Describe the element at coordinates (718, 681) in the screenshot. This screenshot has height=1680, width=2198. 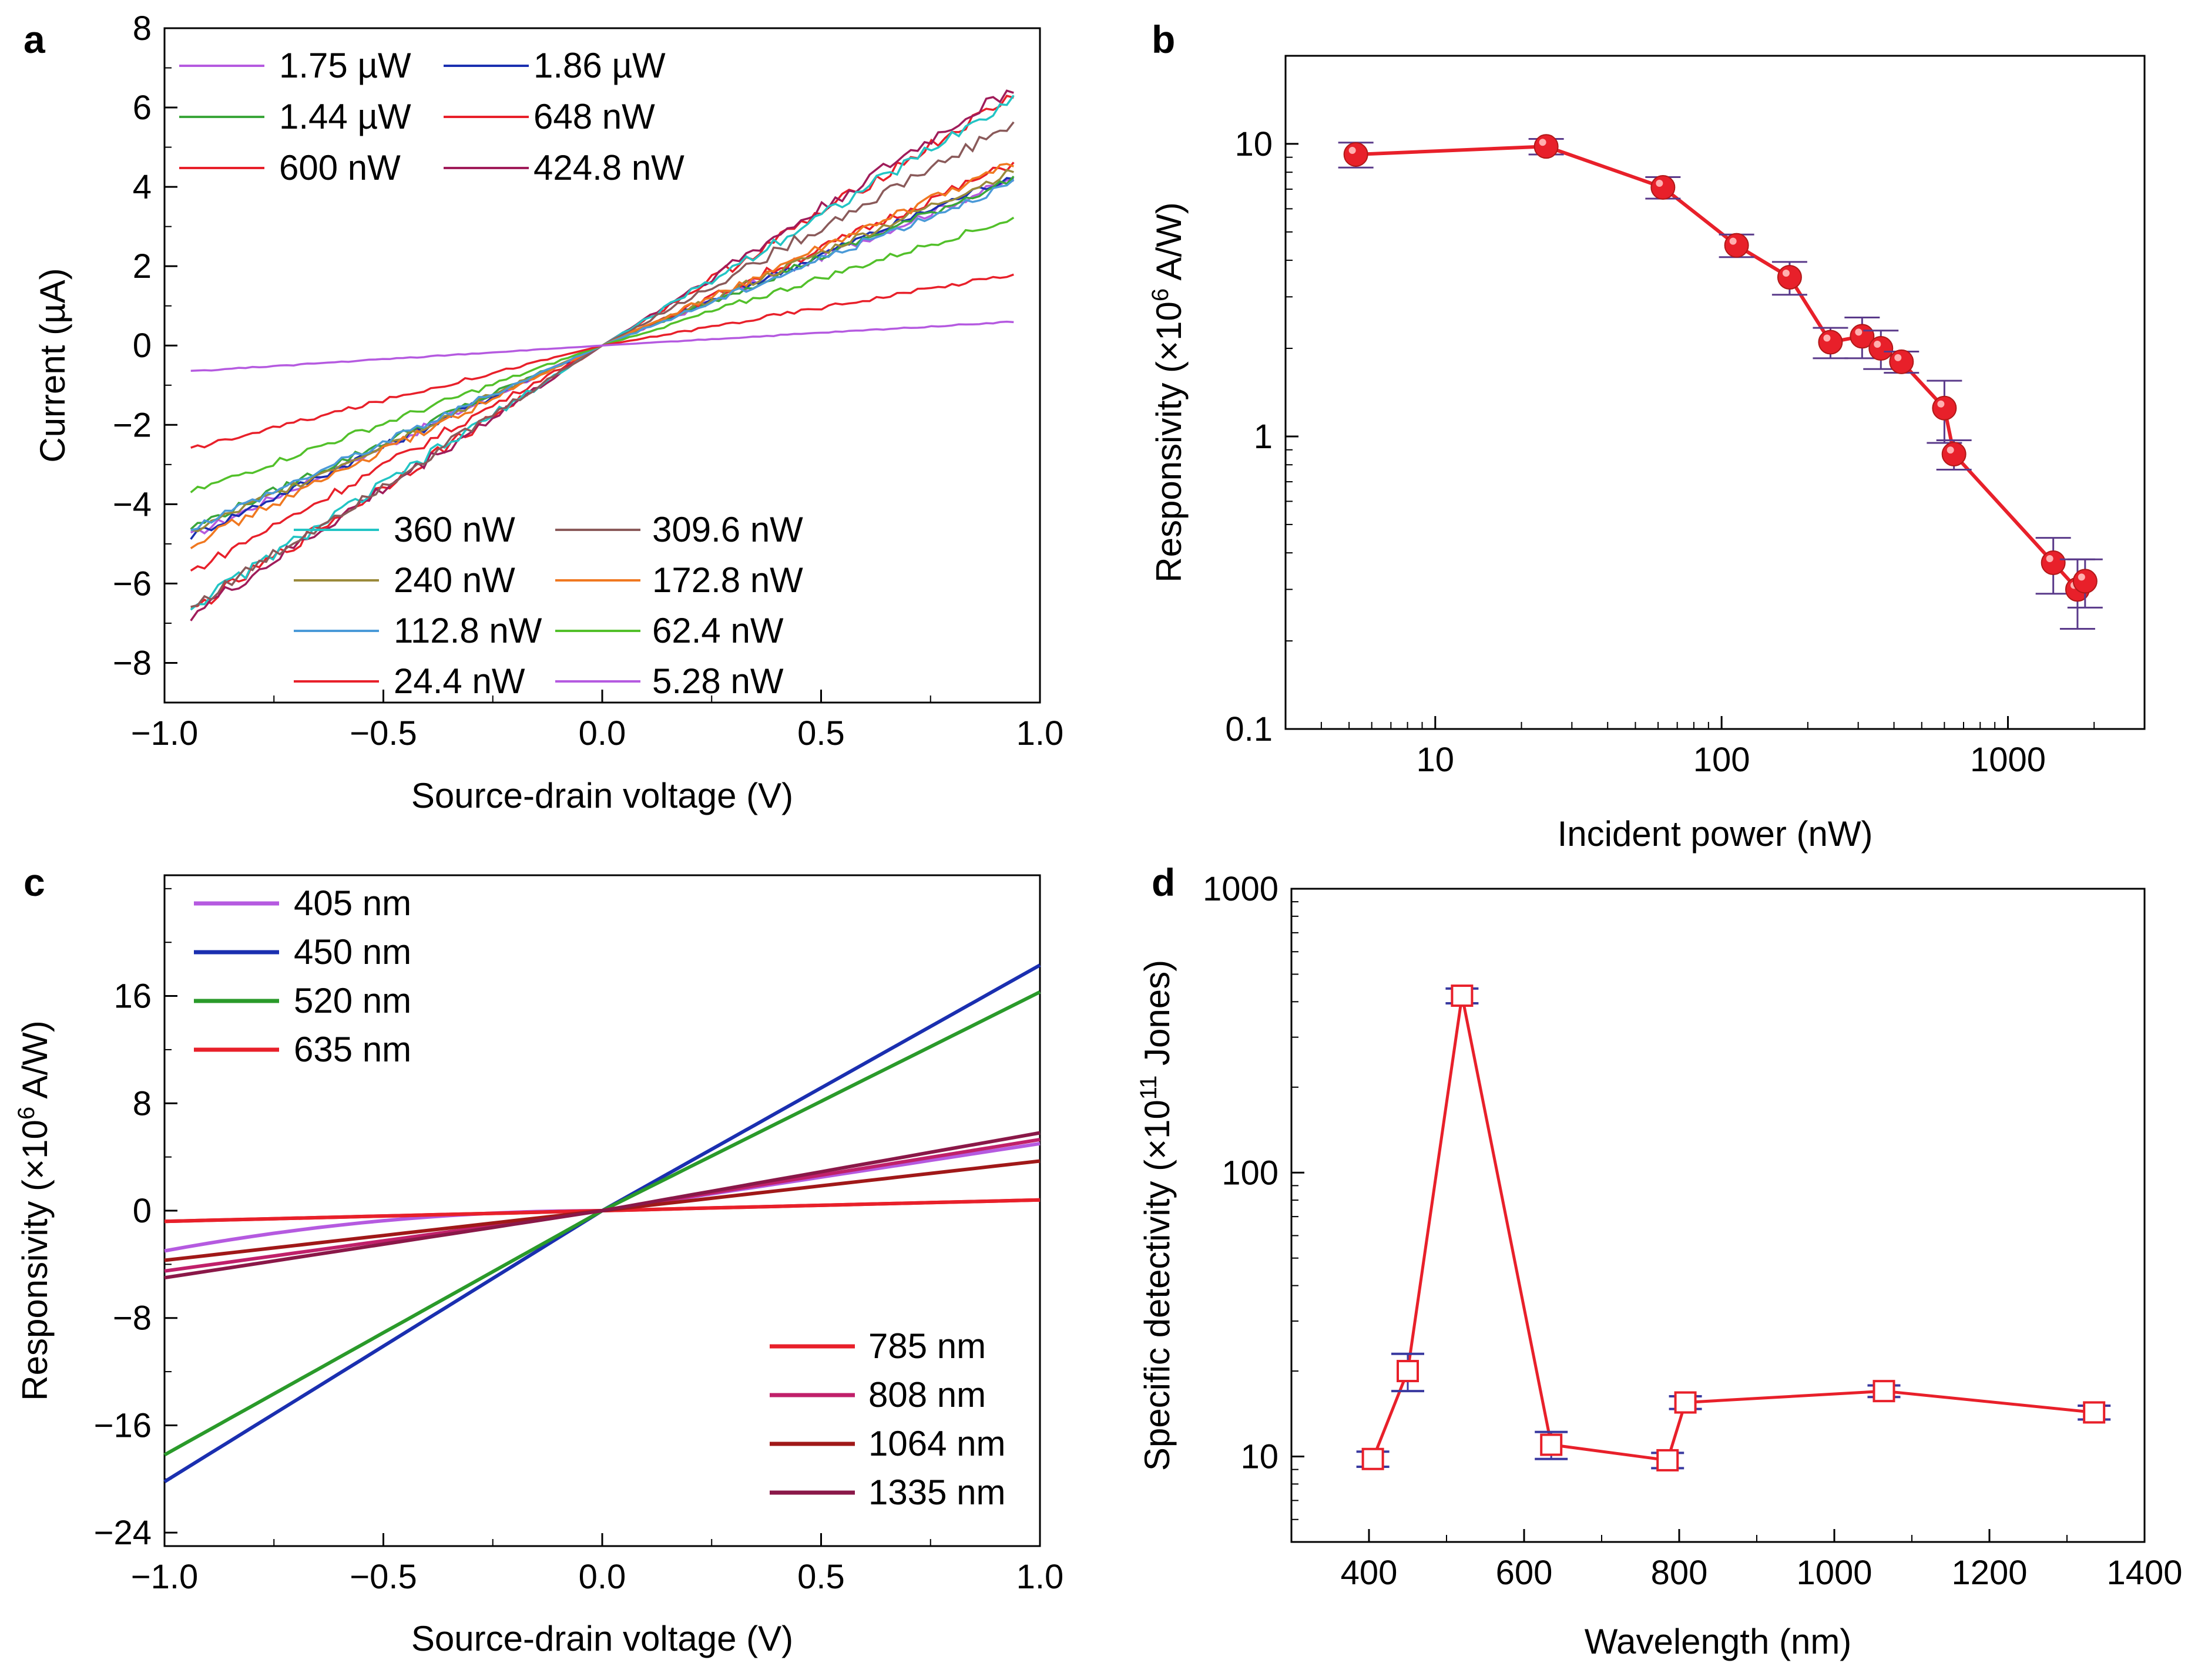
I see `legend-label: 5.28 nW` at that location.